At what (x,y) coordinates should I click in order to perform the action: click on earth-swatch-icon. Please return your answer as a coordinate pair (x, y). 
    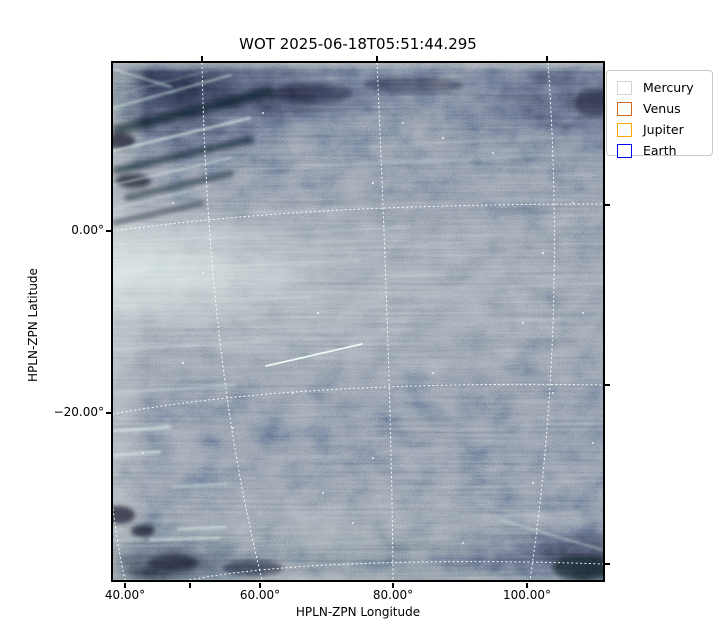
    Looking at the image, I should click on (624, 150).